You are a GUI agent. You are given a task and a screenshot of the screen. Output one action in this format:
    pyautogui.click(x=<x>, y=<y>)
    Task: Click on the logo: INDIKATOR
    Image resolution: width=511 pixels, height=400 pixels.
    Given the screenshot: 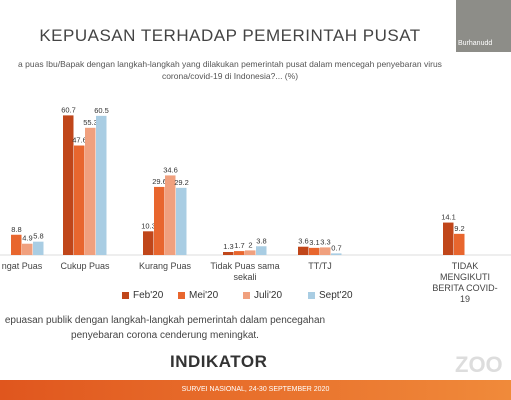 What is the action you would take?
    pyautogui.click(x=219, y=361)
    